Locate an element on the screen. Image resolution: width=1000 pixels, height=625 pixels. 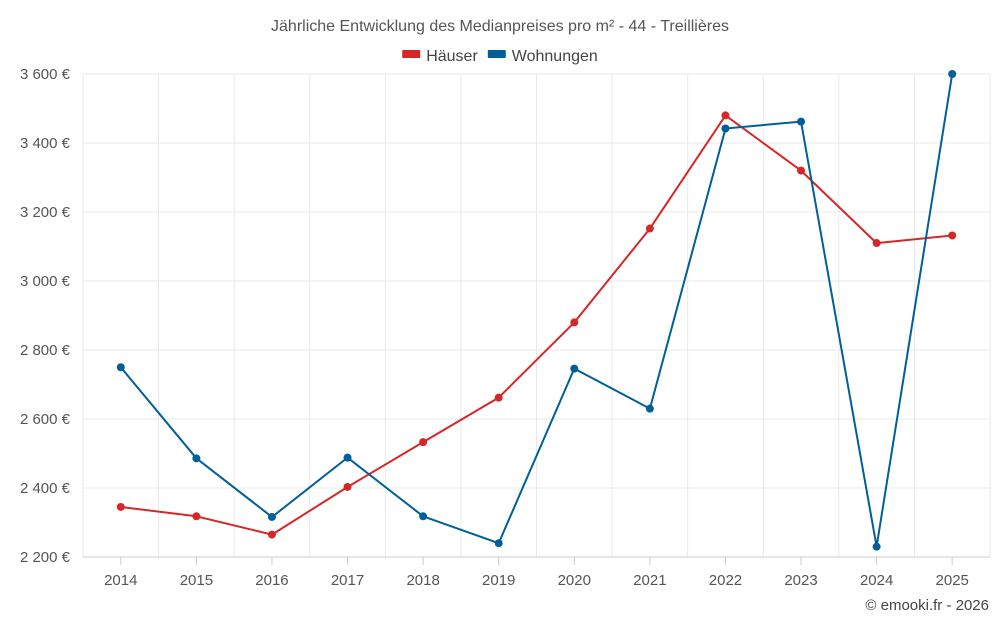
x-tick-label: 2024 is located at coordinates (876, 580).